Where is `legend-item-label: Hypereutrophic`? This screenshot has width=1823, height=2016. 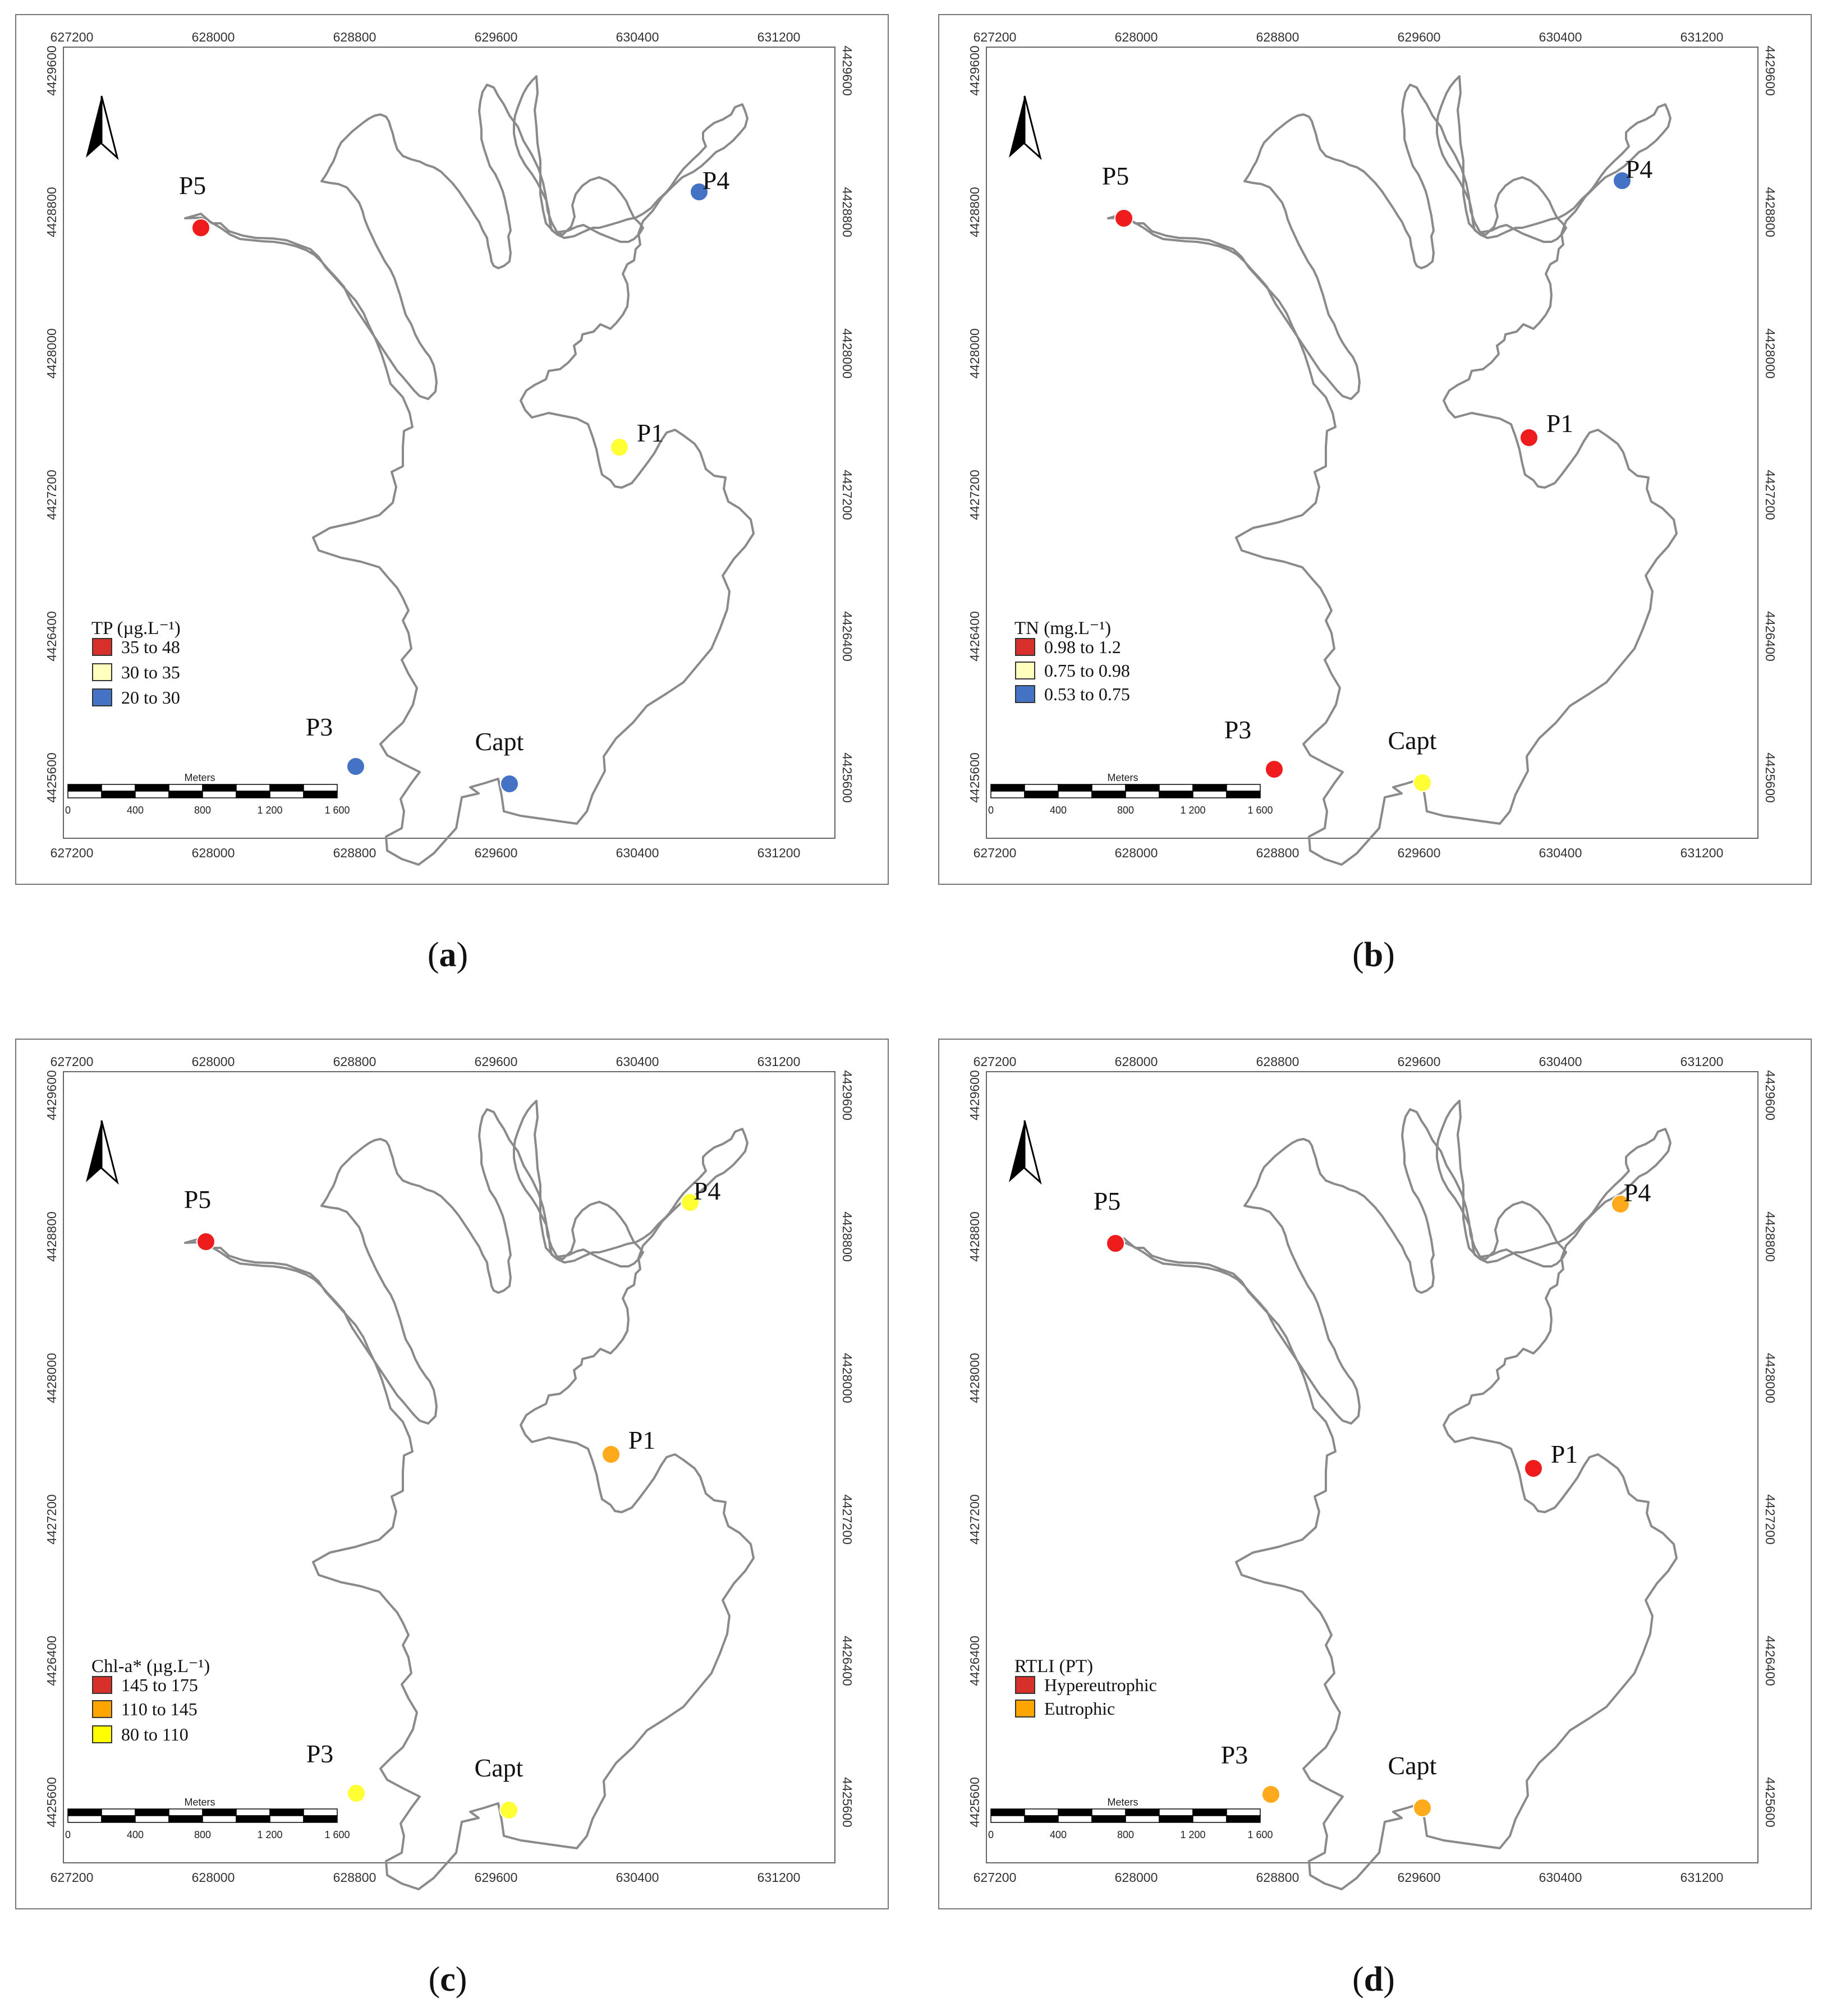 legend-item-label: Hypereutrophic is located at coordinates (1100, 1685).